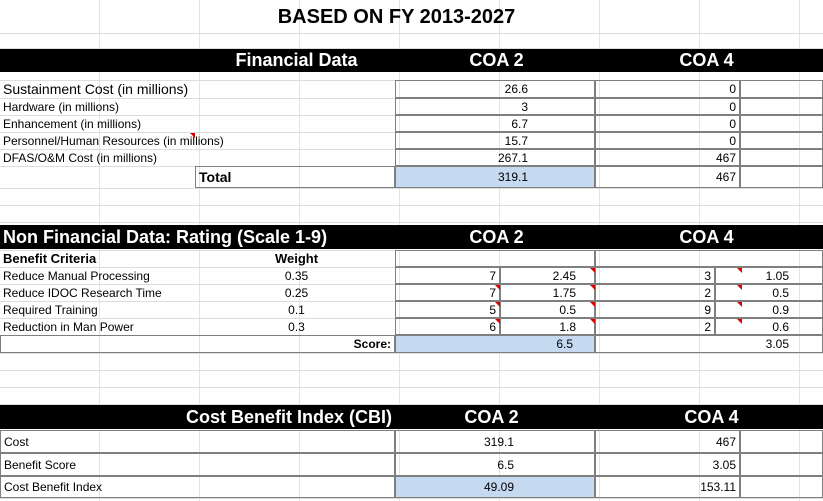 This screenshot has height=501, width=823. What do you see at coordinates (50, 309) in the screenshot?
I see `row-label: Required Training` at bounding box center [50, 309].